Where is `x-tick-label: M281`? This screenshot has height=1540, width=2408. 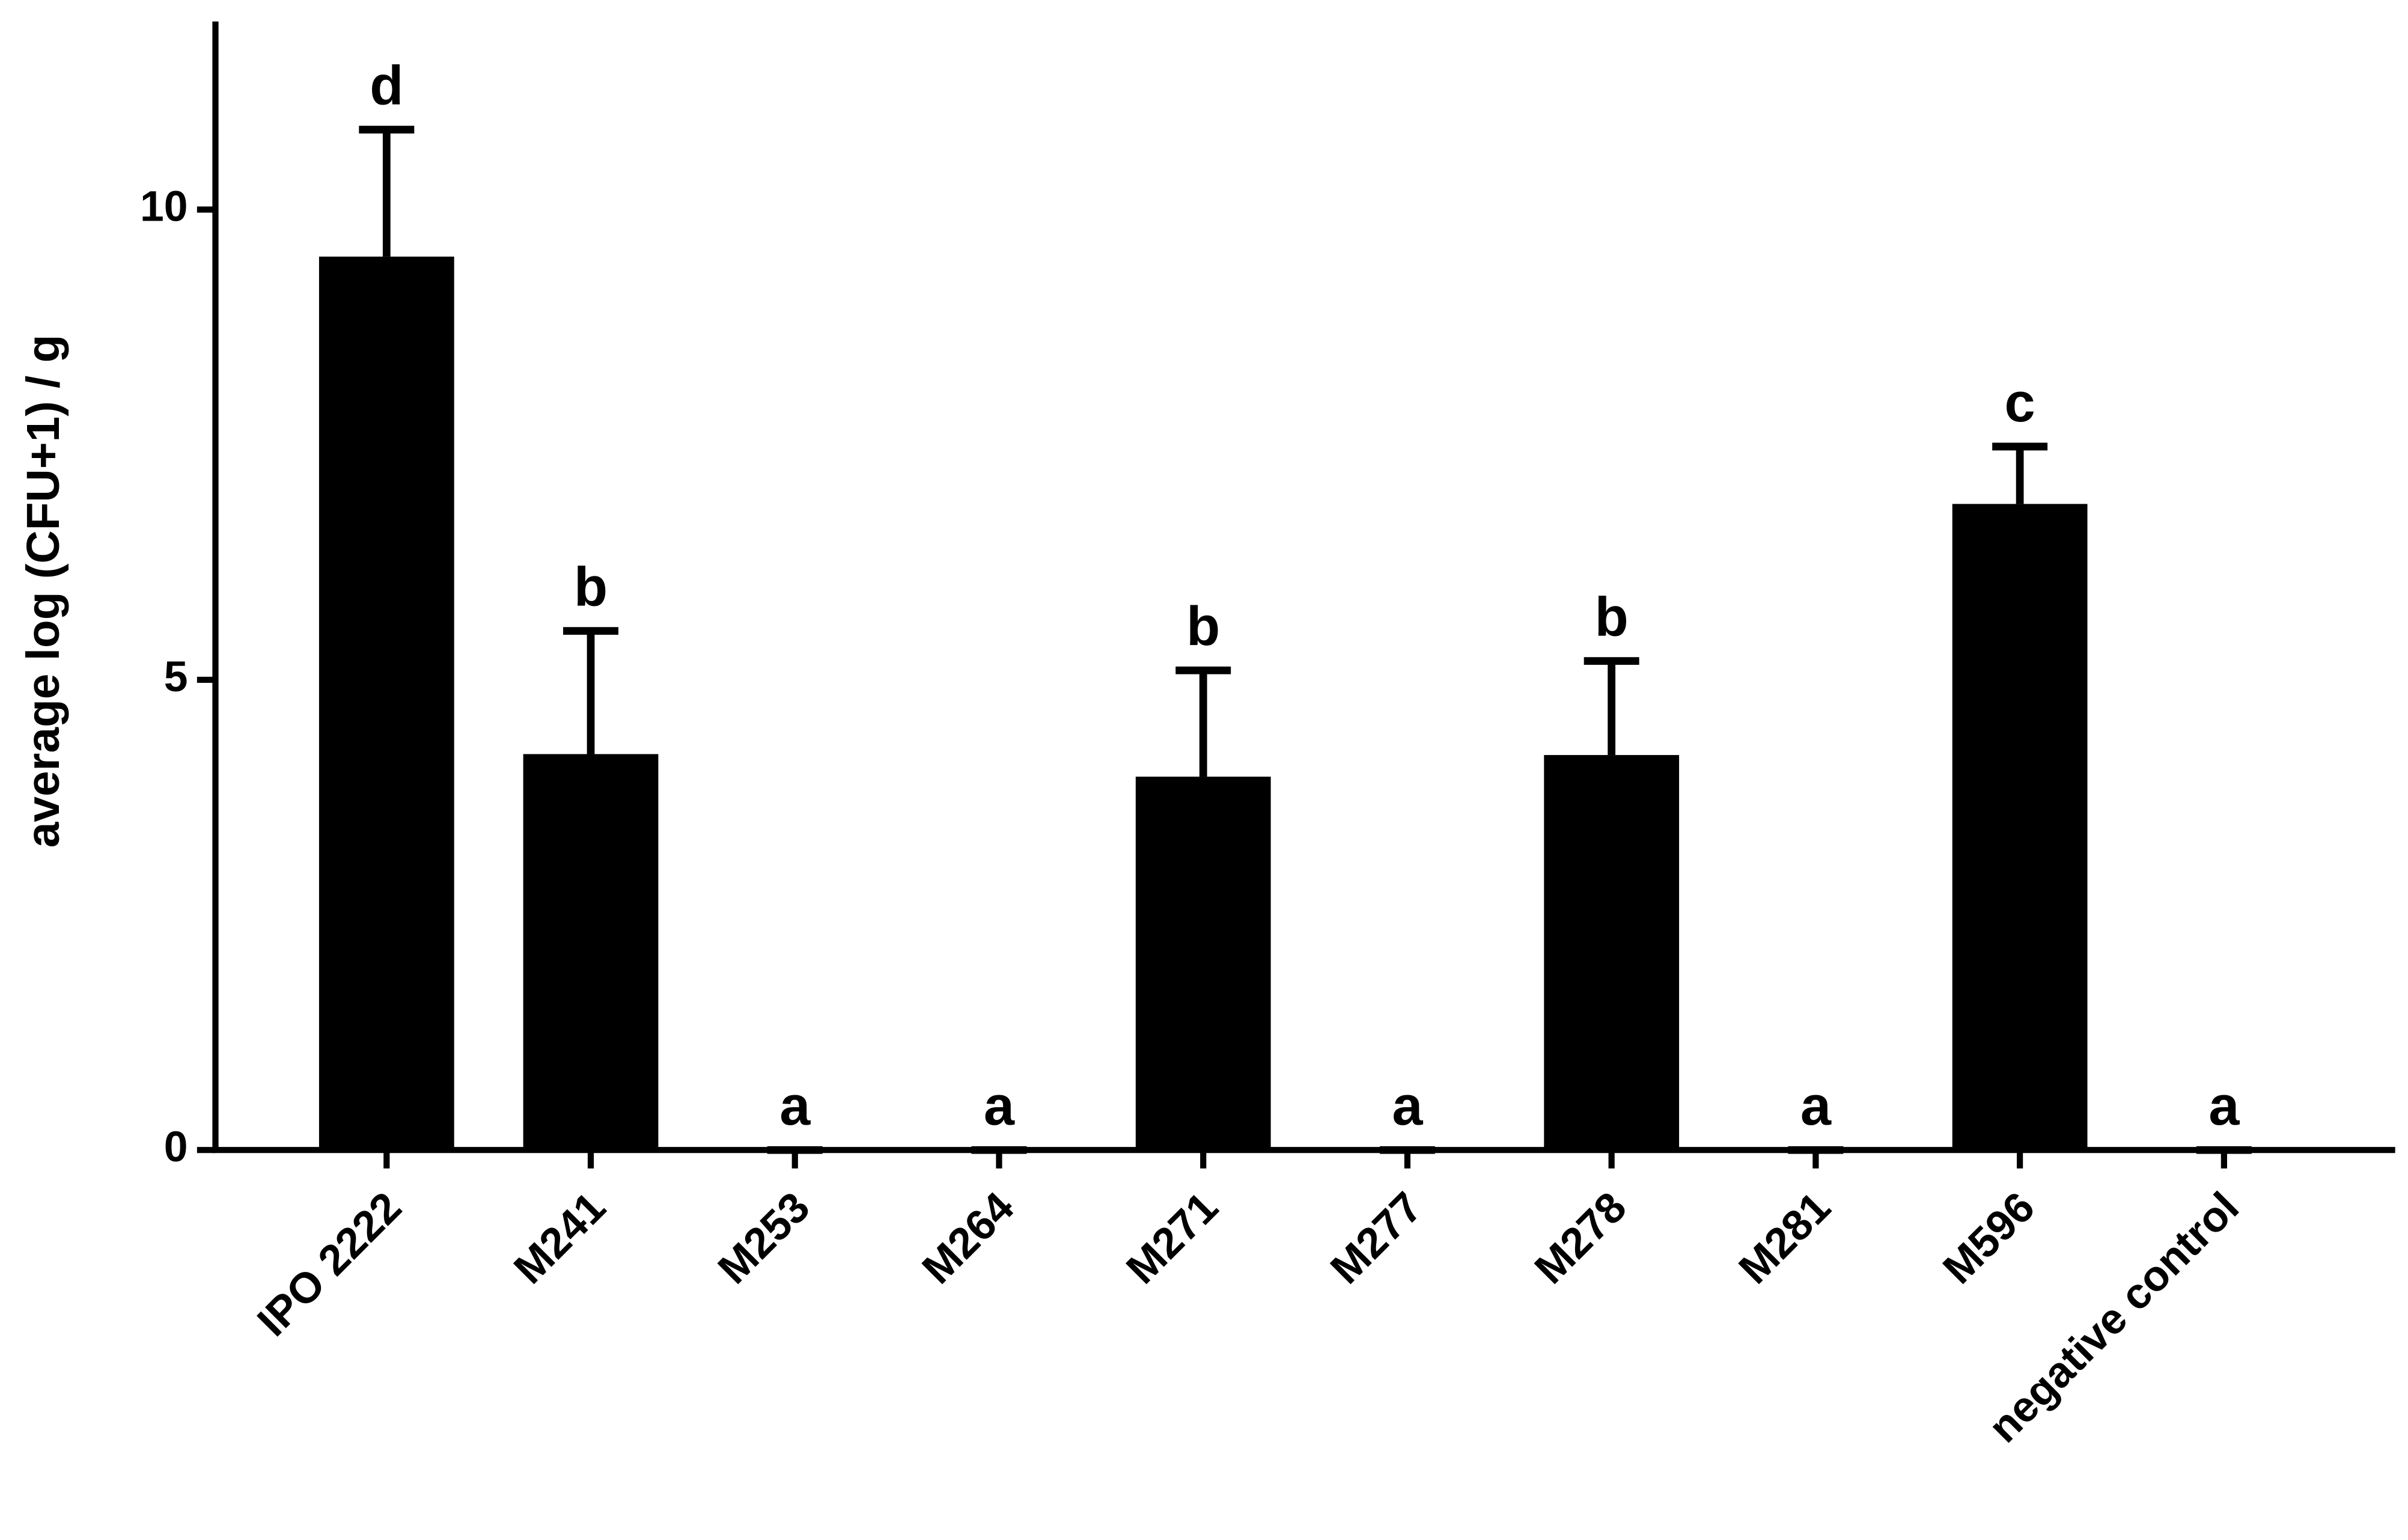 x-tick-label: M281 is located at coordinates (1785, 1238).